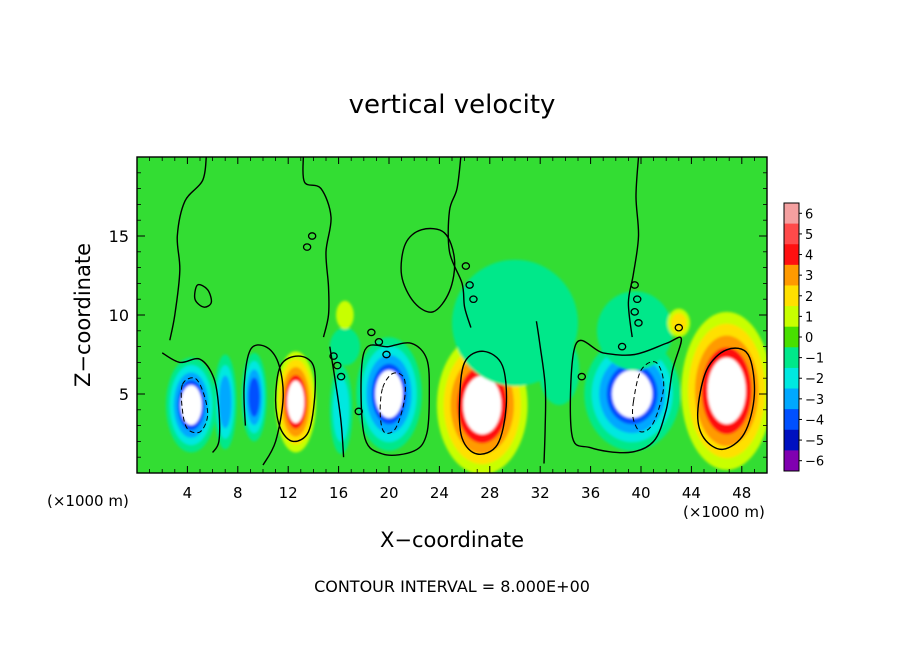  What do you see at coordinates (814, 379) in the screenshot?
I see `colorbar-label: −2` at bounding box center [814, 379].